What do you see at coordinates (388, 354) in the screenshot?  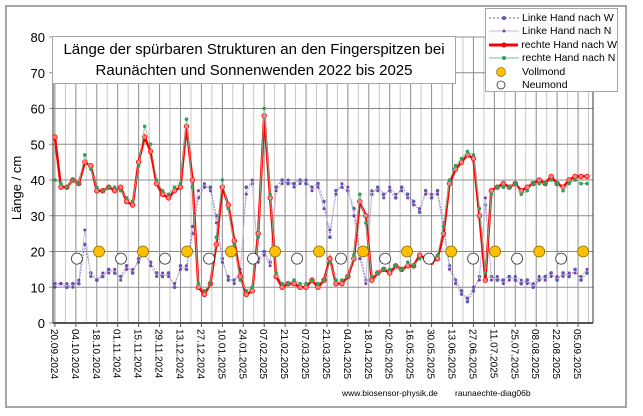 I see `x-tick-label: 02.05.2025` at bounding box center [388, 354].